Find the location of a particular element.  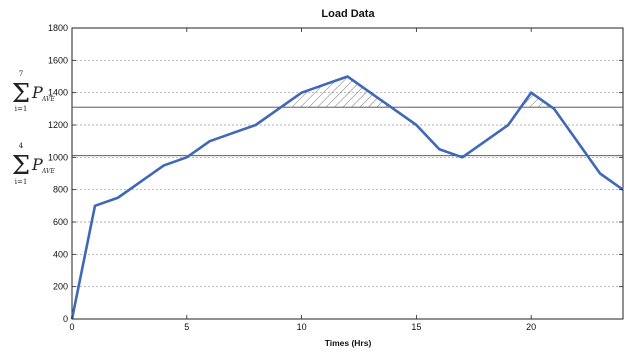

y-tick-label-1200: 1200 is located at coordinates (58, 125).